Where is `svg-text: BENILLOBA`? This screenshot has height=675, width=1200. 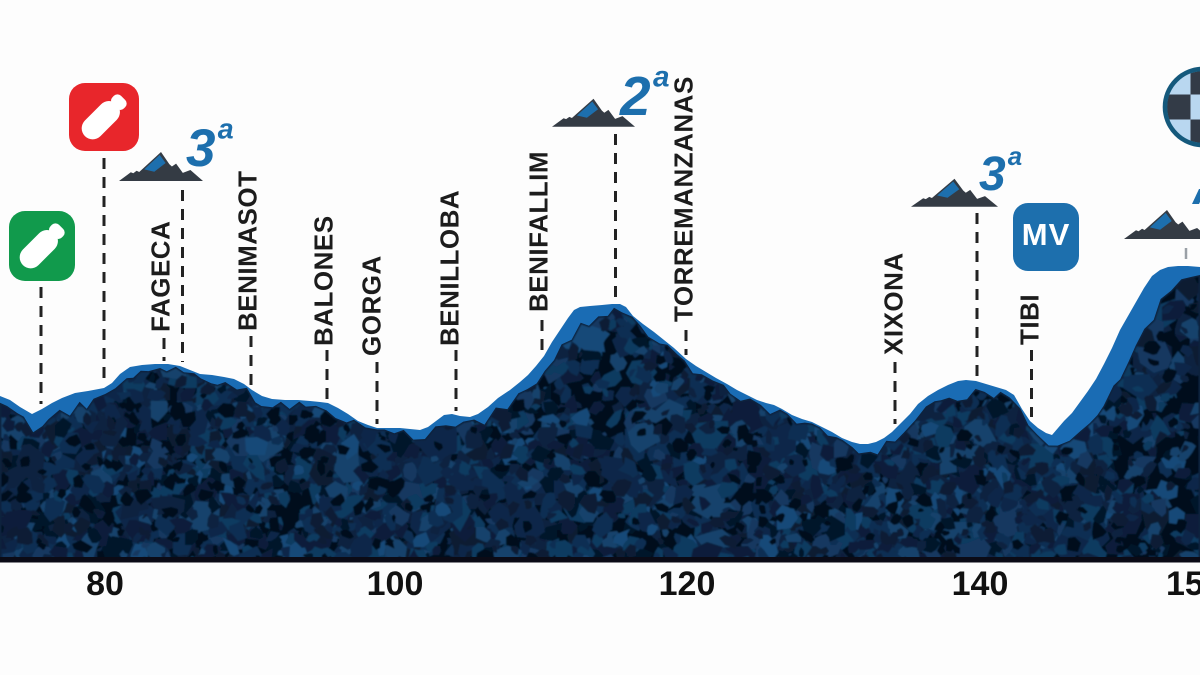
svg-text: BENILLOBA is located at coordinates (450, 268).